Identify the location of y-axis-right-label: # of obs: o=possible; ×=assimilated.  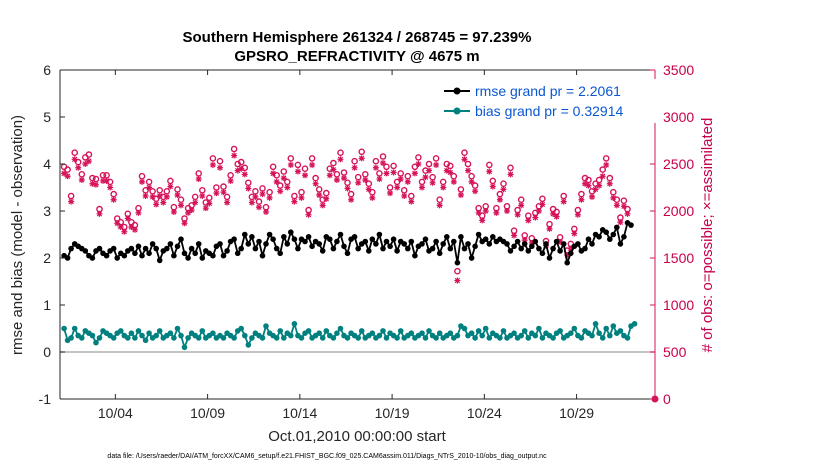
(707, 235).